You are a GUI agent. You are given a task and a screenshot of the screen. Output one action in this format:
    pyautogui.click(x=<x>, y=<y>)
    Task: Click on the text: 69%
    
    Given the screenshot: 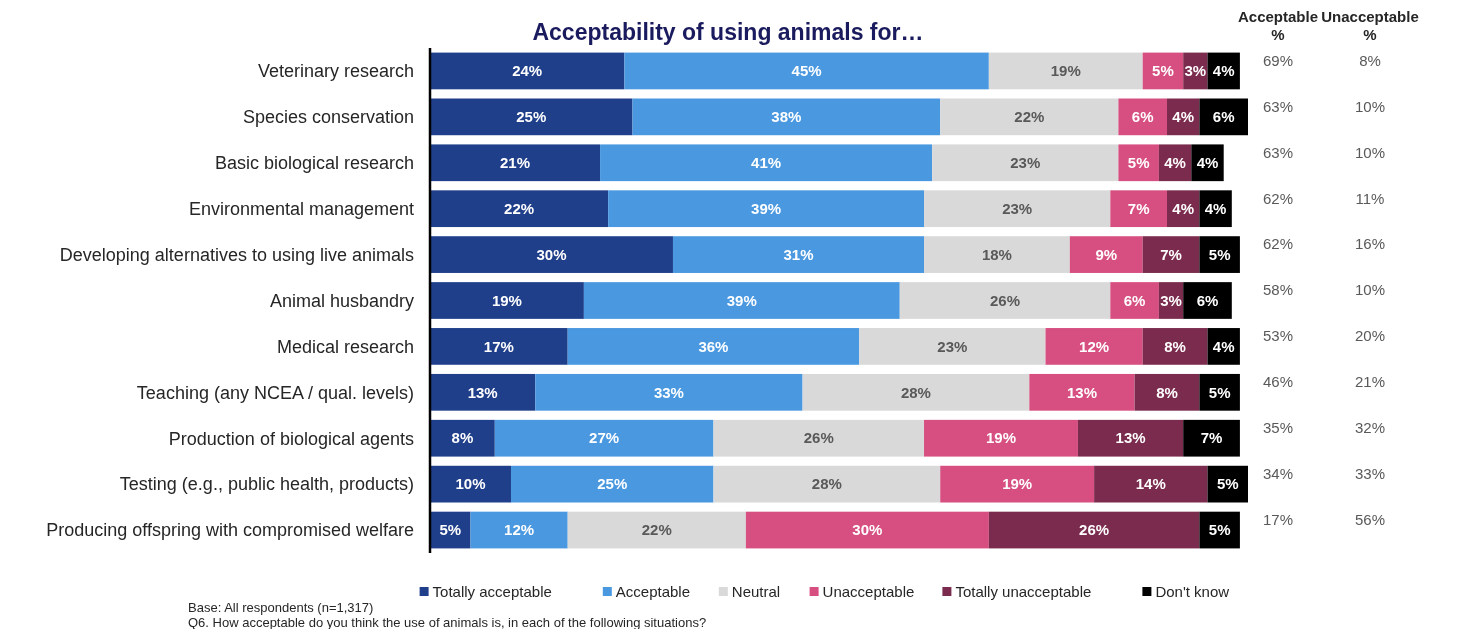 What is the action you would take?
    pyautogui.click(x=1278, y=60)
    